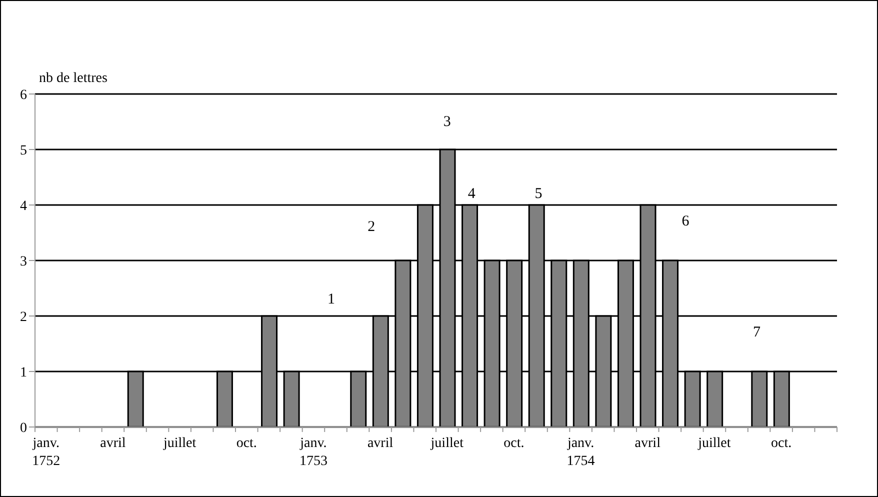  I want to click on y-tick-label: 3, so click(23, 262).